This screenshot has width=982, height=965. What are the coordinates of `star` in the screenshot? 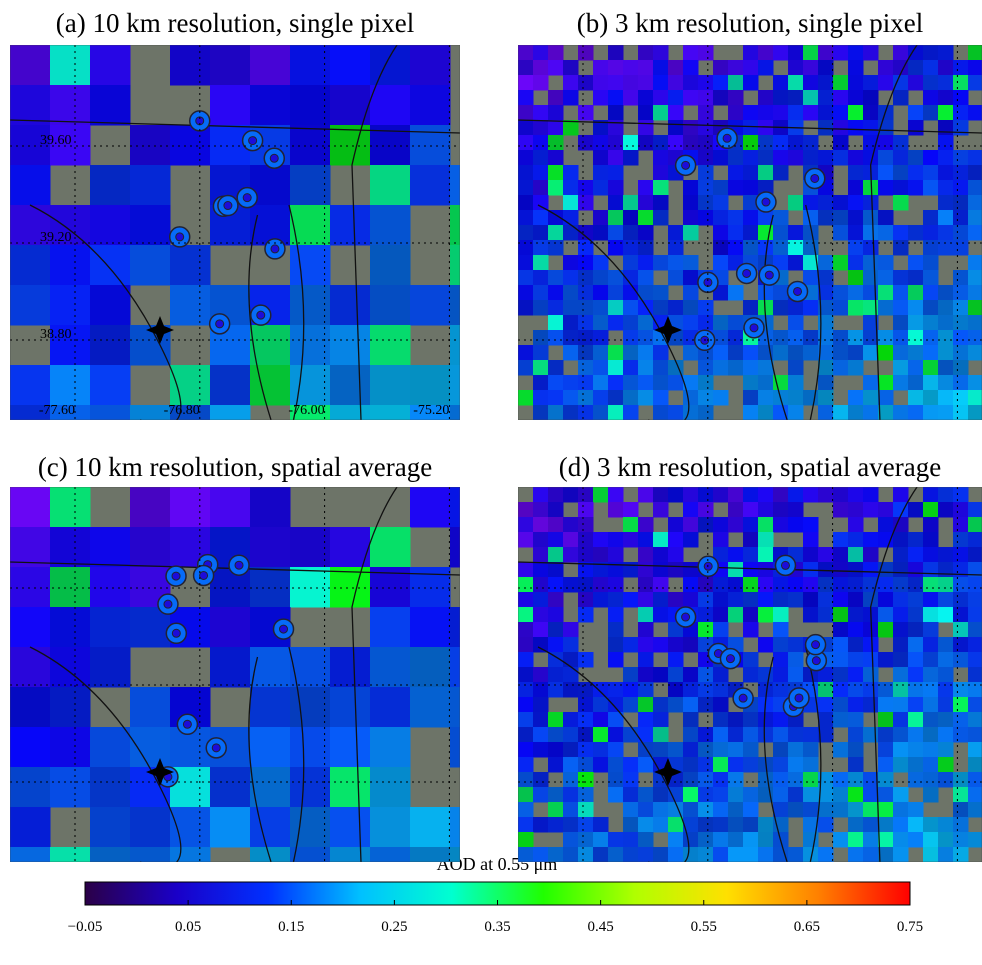 It's located at (668, 330).